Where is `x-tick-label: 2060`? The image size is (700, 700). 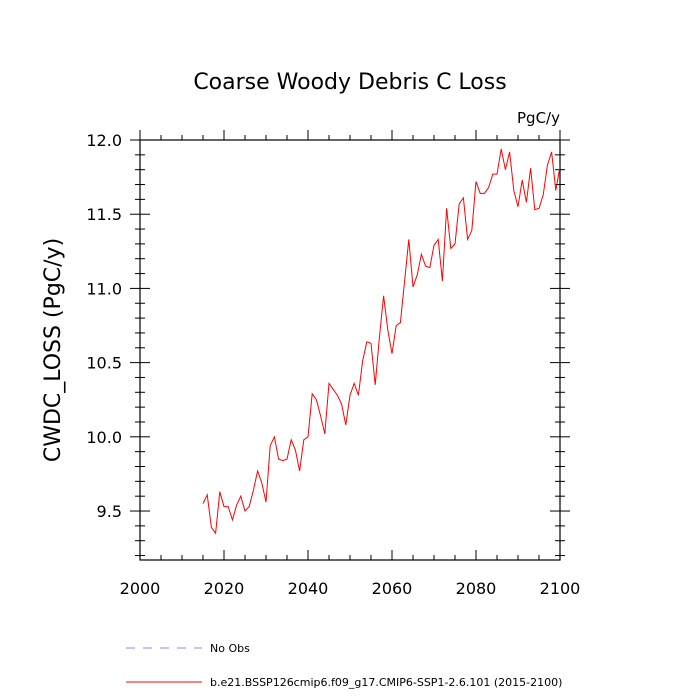 x-tick-label: 2060 is located at coordinates (392, 588).